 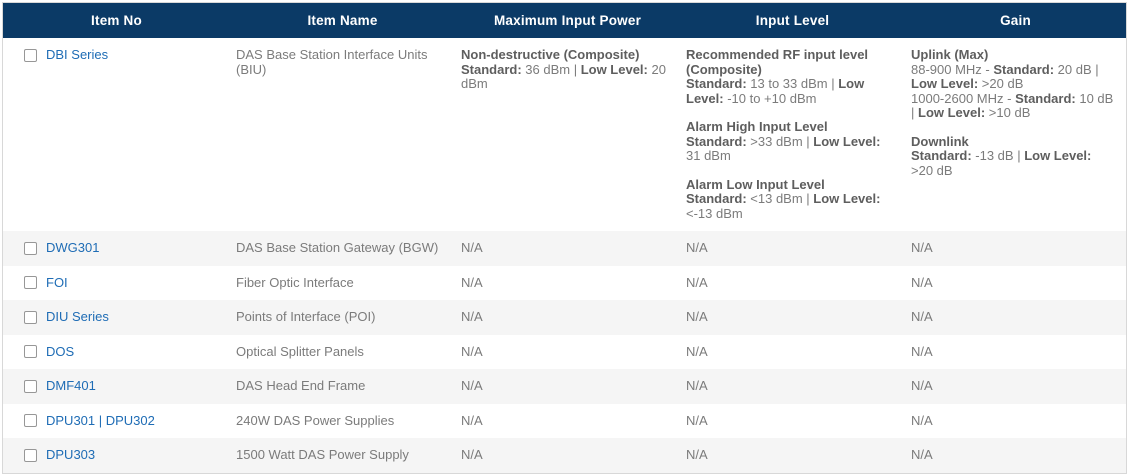 I want to click on max-input-power-line: Non-destructive (Composite), so click(x=565, y=55).